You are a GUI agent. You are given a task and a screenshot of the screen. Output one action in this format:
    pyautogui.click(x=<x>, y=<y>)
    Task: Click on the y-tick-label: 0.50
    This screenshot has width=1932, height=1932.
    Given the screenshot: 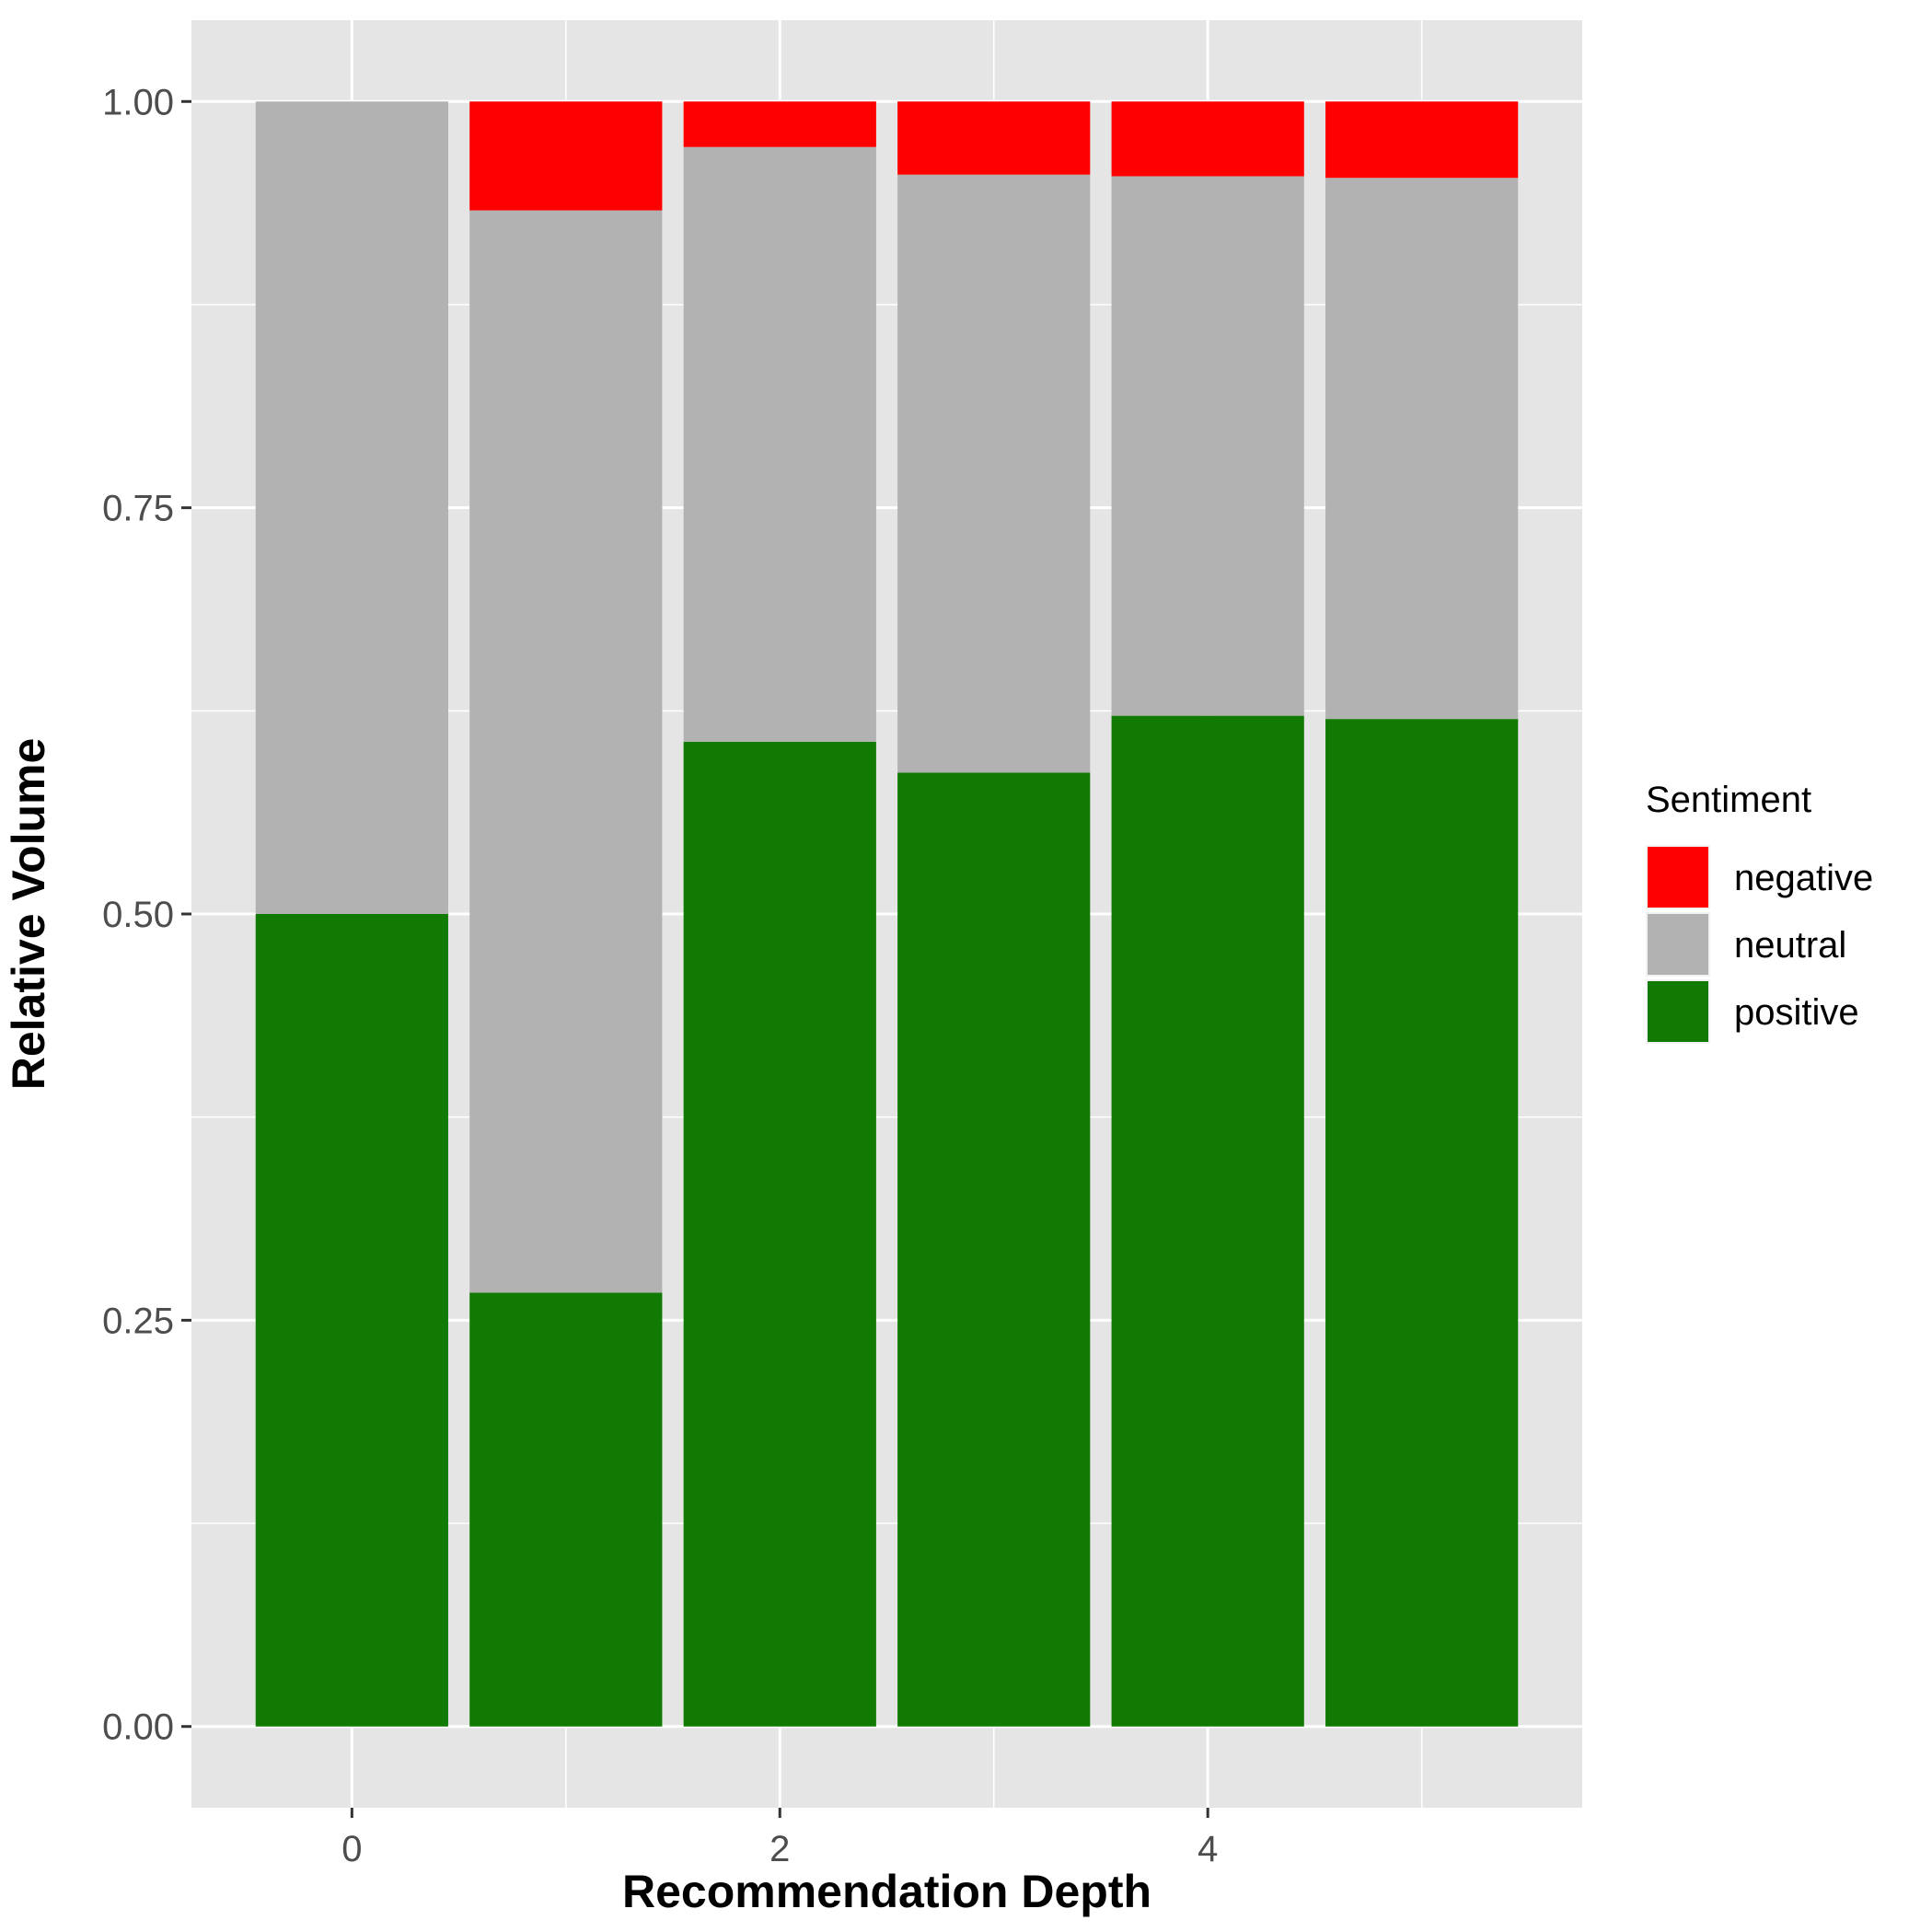 What is the action you would take?
    pyautogui.click(x=138, y=915)
    